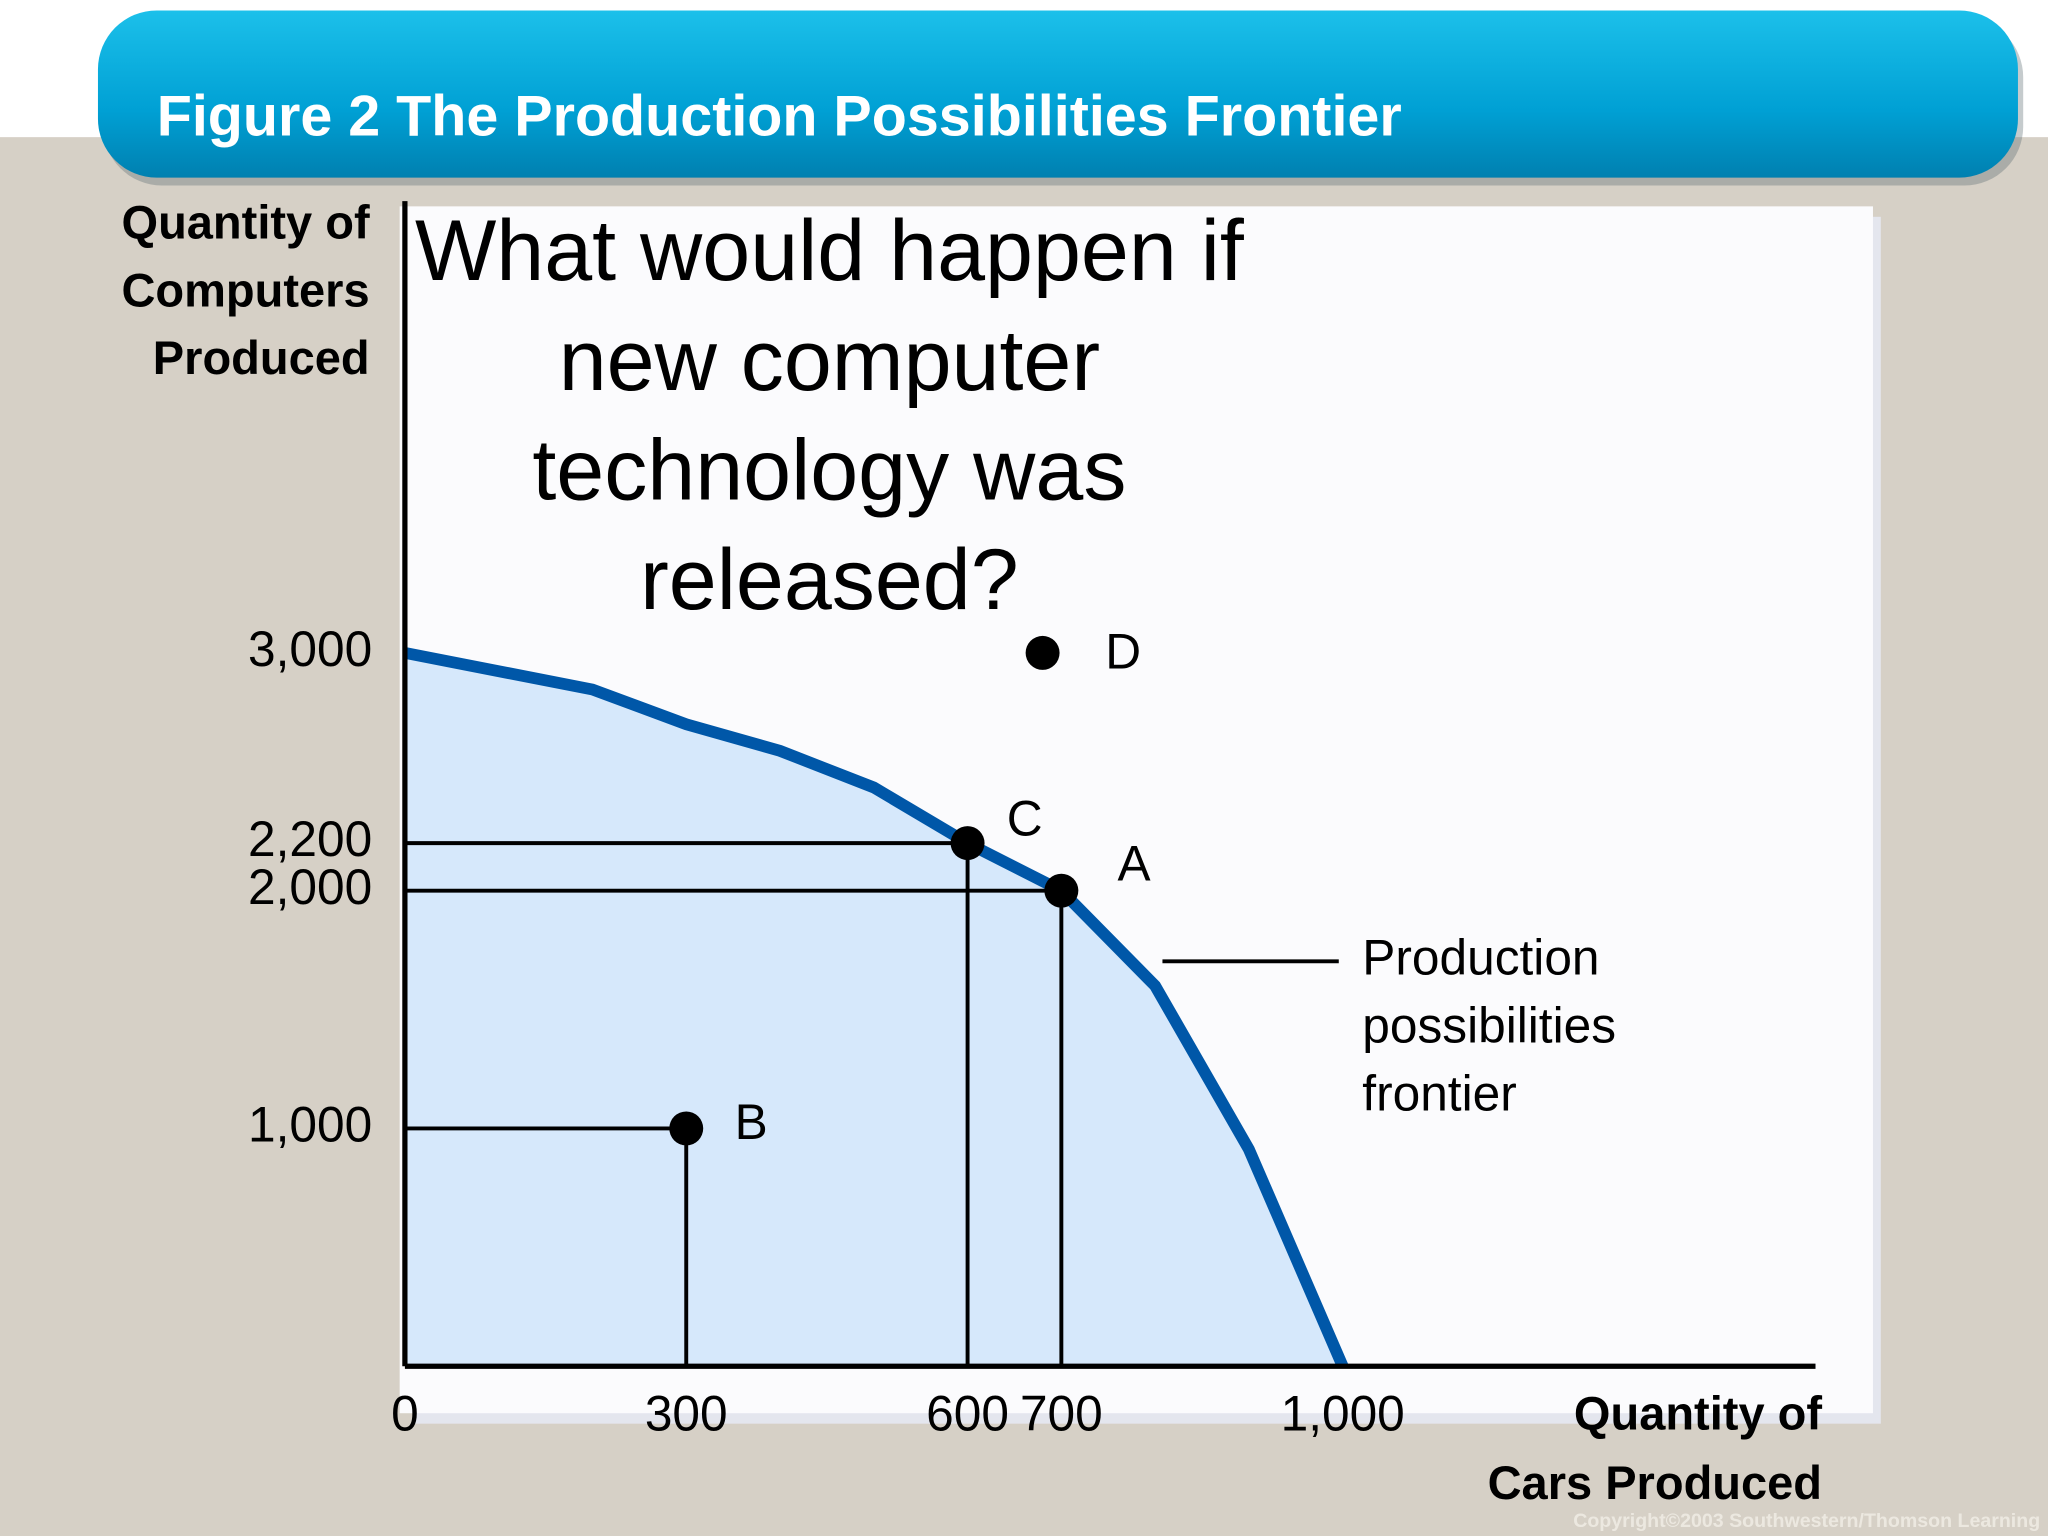 Image resolution: width=2048 pixels, height=1536 pixels. Describe the element at coordinates (1655, 1482) in the screenshot. I see `x-axis-label: Cars Produced` at that location.